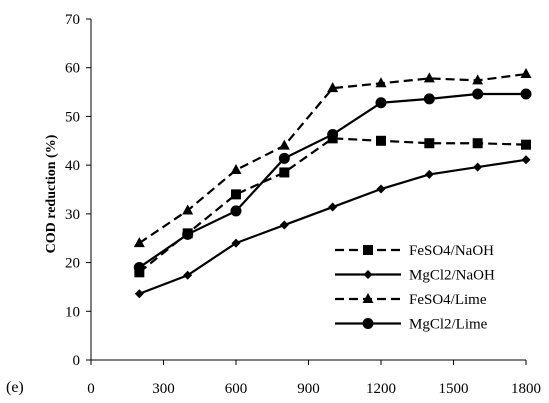 This screenshot has width=549, height=403. I want to click on legend-label: FeSO4/Lime, so click(448, 300).